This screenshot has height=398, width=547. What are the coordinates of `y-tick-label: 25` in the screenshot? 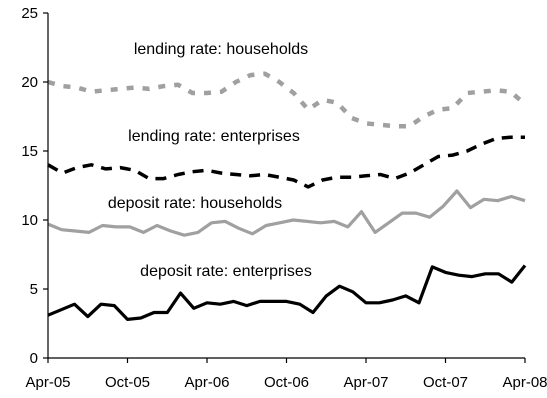 It's located at (29, 13).